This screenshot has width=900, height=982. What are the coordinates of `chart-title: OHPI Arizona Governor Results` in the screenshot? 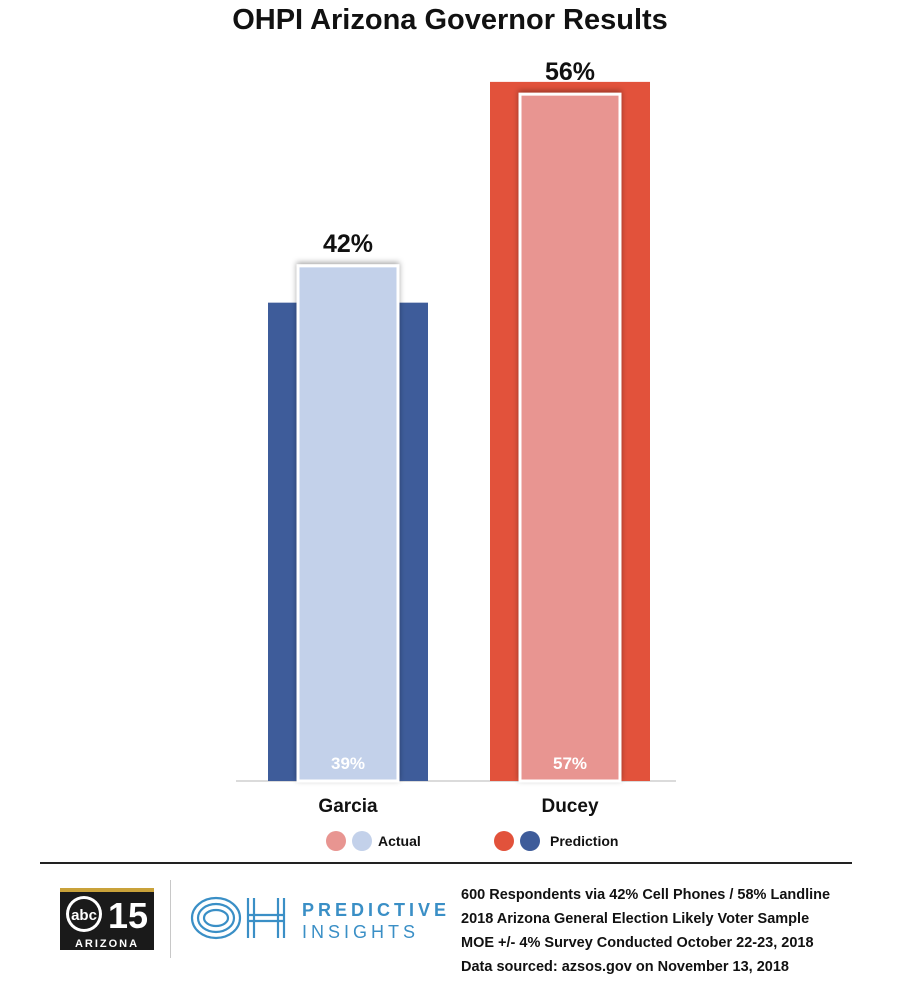 It's located at (450, 20).